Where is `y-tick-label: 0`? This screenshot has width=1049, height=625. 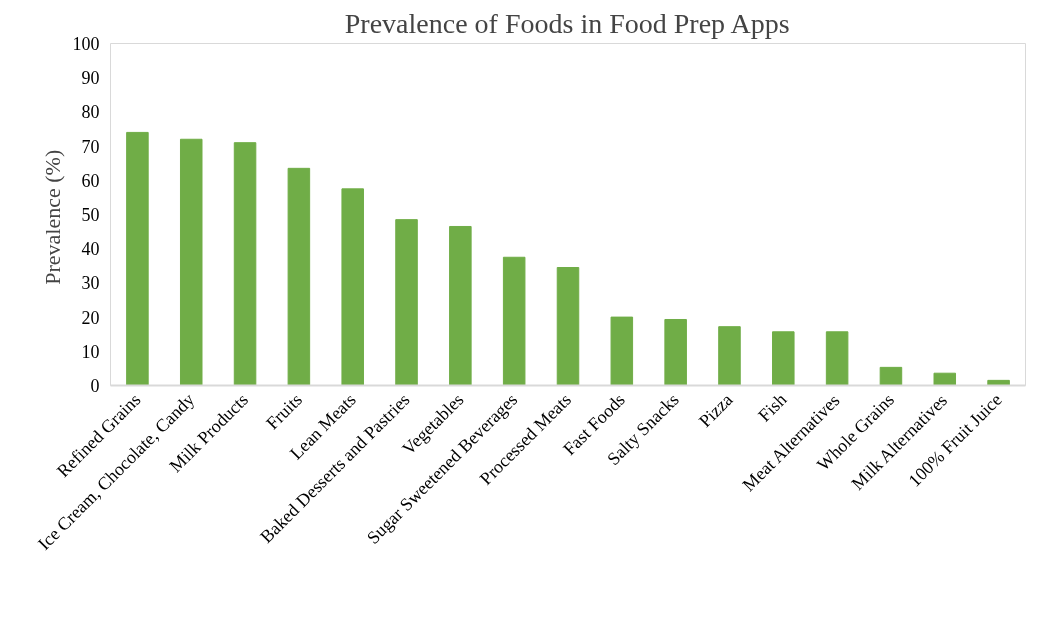
y-tick-label: 0 is located at coordinates (95, 386).